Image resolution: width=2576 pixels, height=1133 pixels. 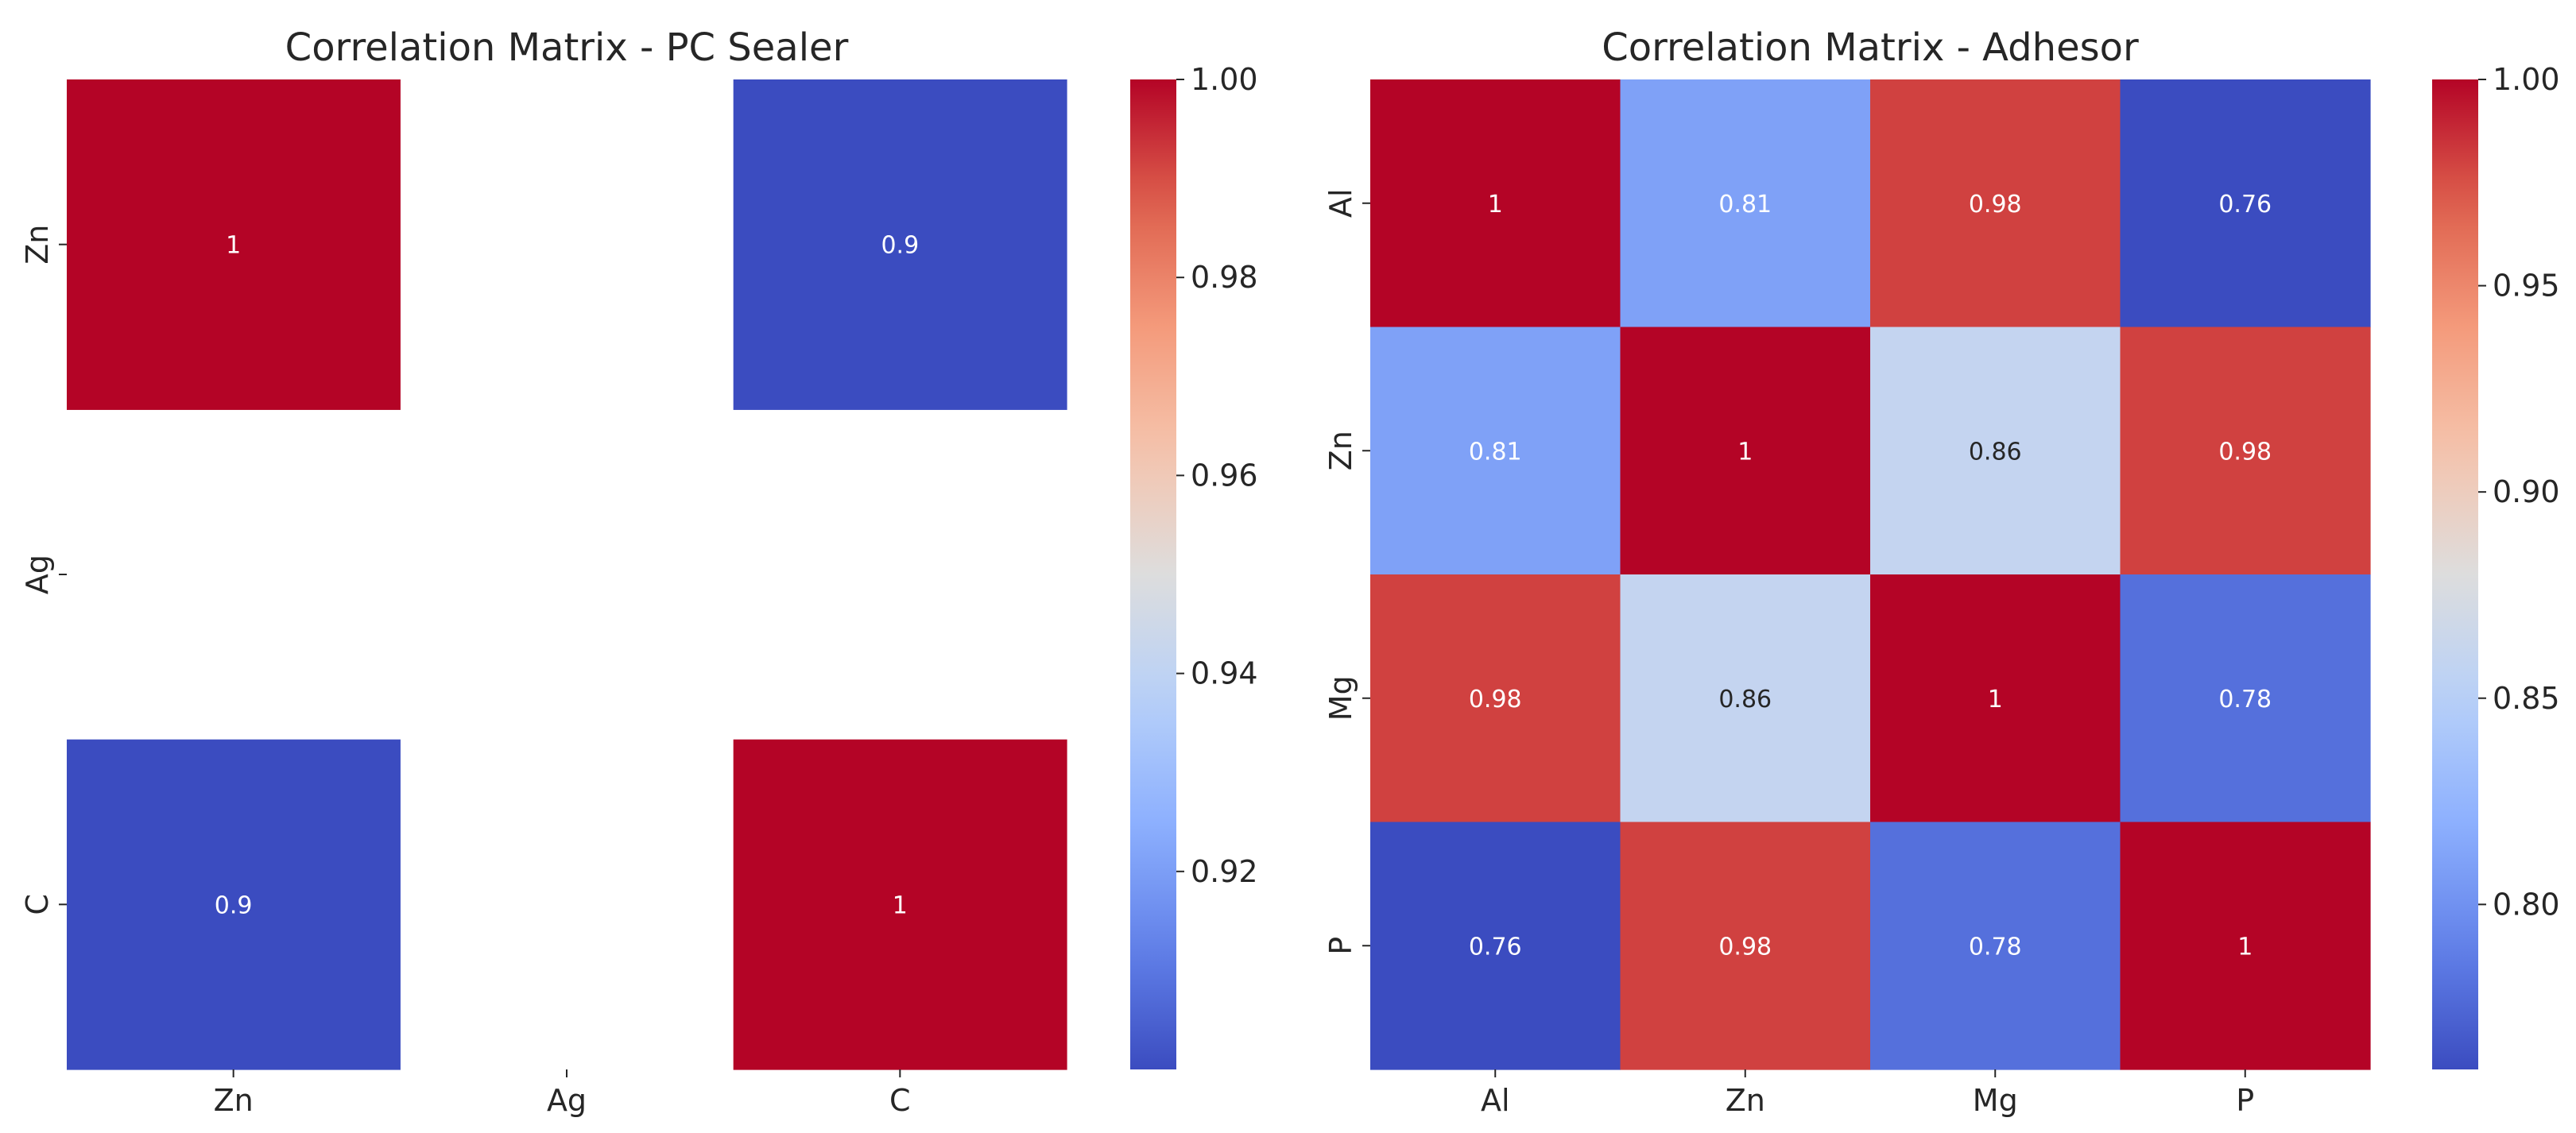 I want to click on colorbar-tick-label: 0.98, so click(x=1224, y=277).